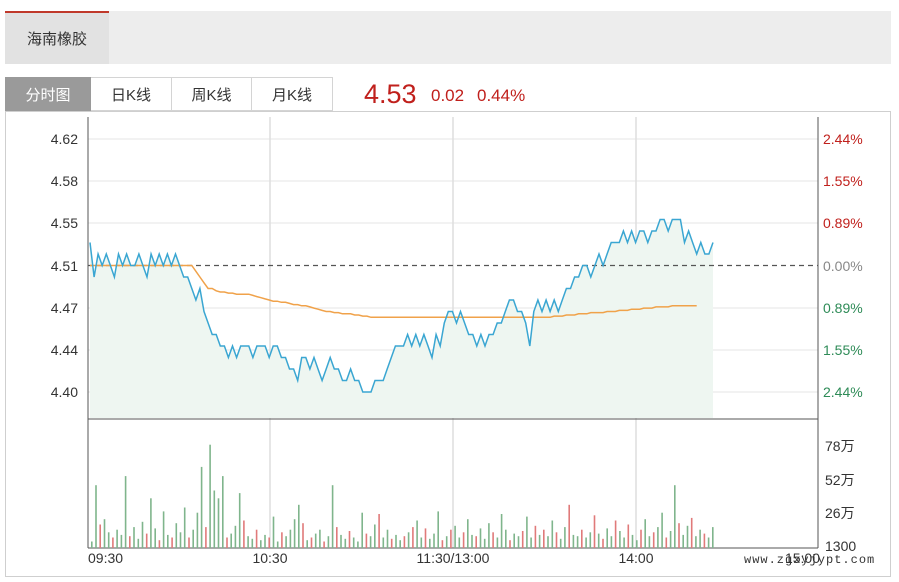 The height and width of the screenshot is (582, 899). Describe the element at coordinates (212, 94) in the screenshot. I see `tab-weekly-k: 周K线` at that location.